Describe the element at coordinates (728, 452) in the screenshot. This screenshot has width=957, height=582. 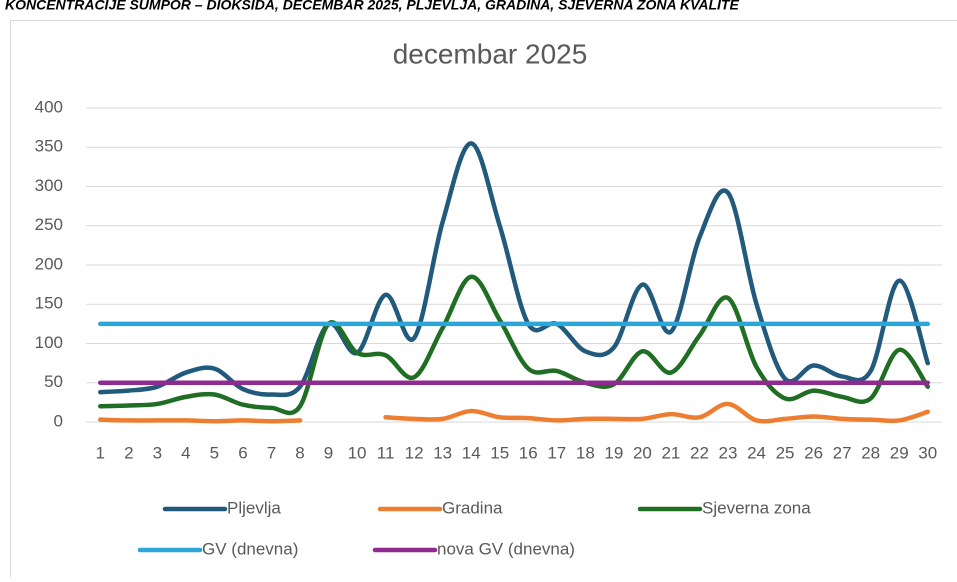
I see `x-tick-label: 23` at that location.